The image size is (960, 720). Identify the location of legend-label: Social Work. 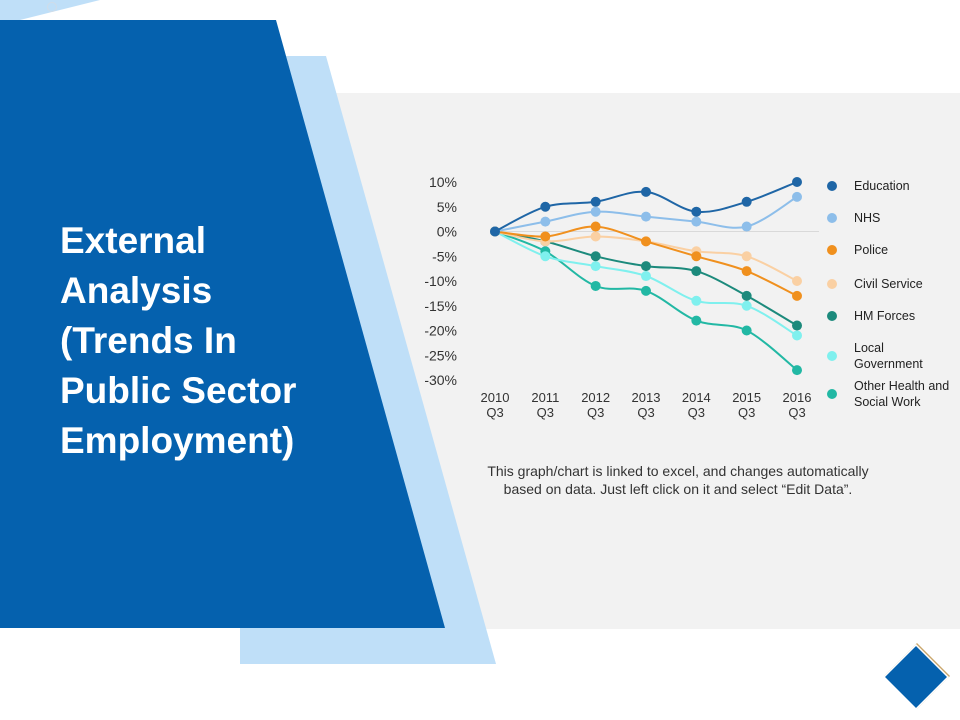
(887, 402).